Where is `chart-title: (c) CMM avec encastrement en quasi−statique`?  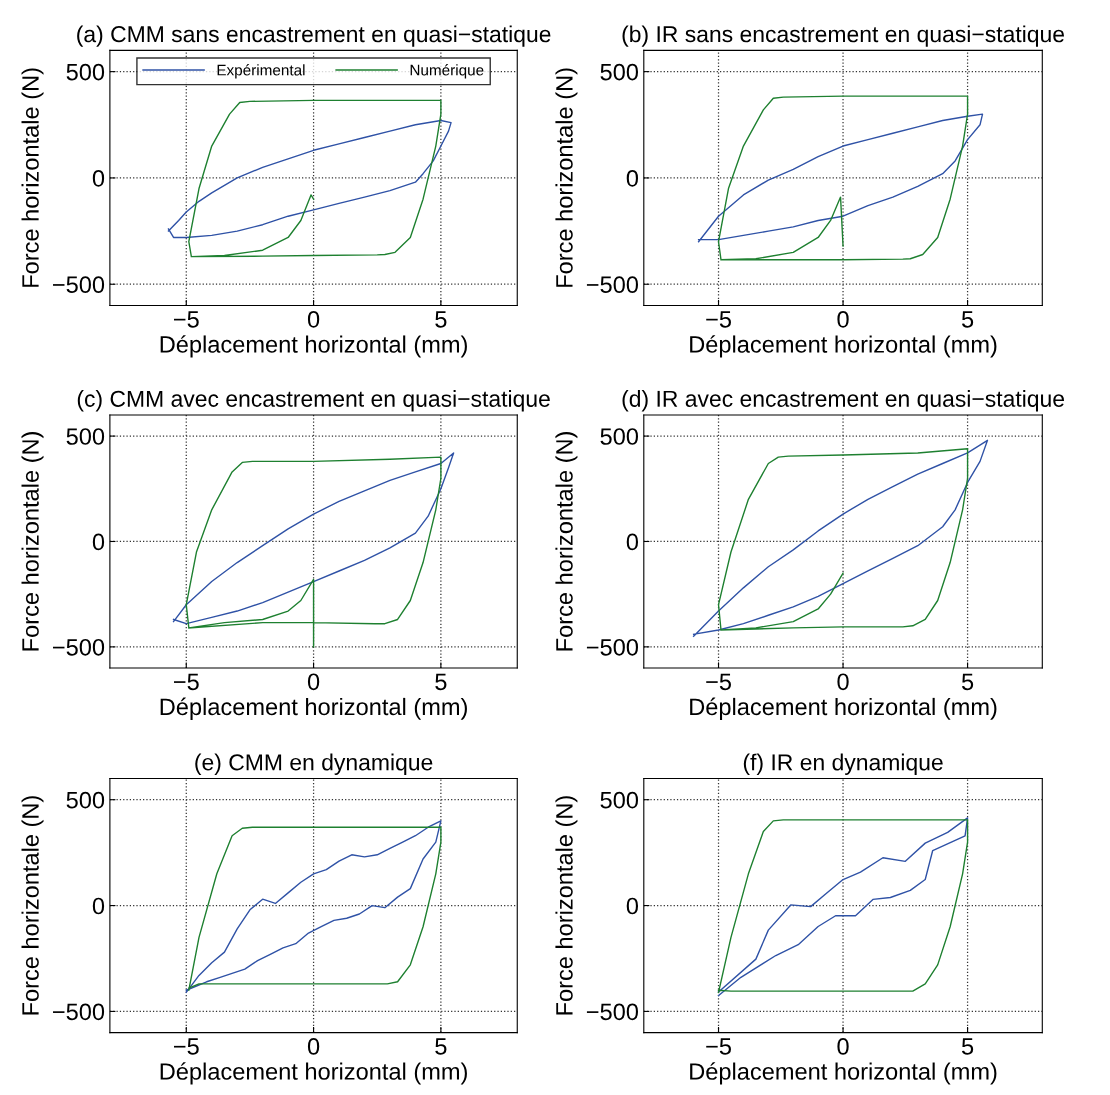
chart-title: (c) CMM avec encastrement en quasi−statique is located at coordinates (313, 401).